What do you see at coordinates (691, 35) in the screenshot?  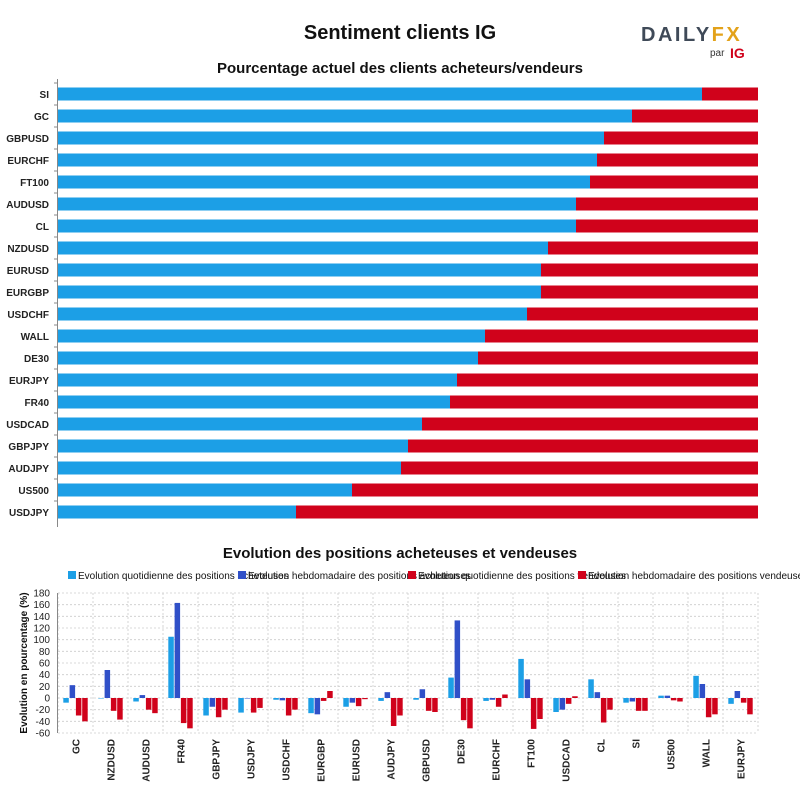 I see `logo-brand: DAILYFX` at bounding box center [691, 35].